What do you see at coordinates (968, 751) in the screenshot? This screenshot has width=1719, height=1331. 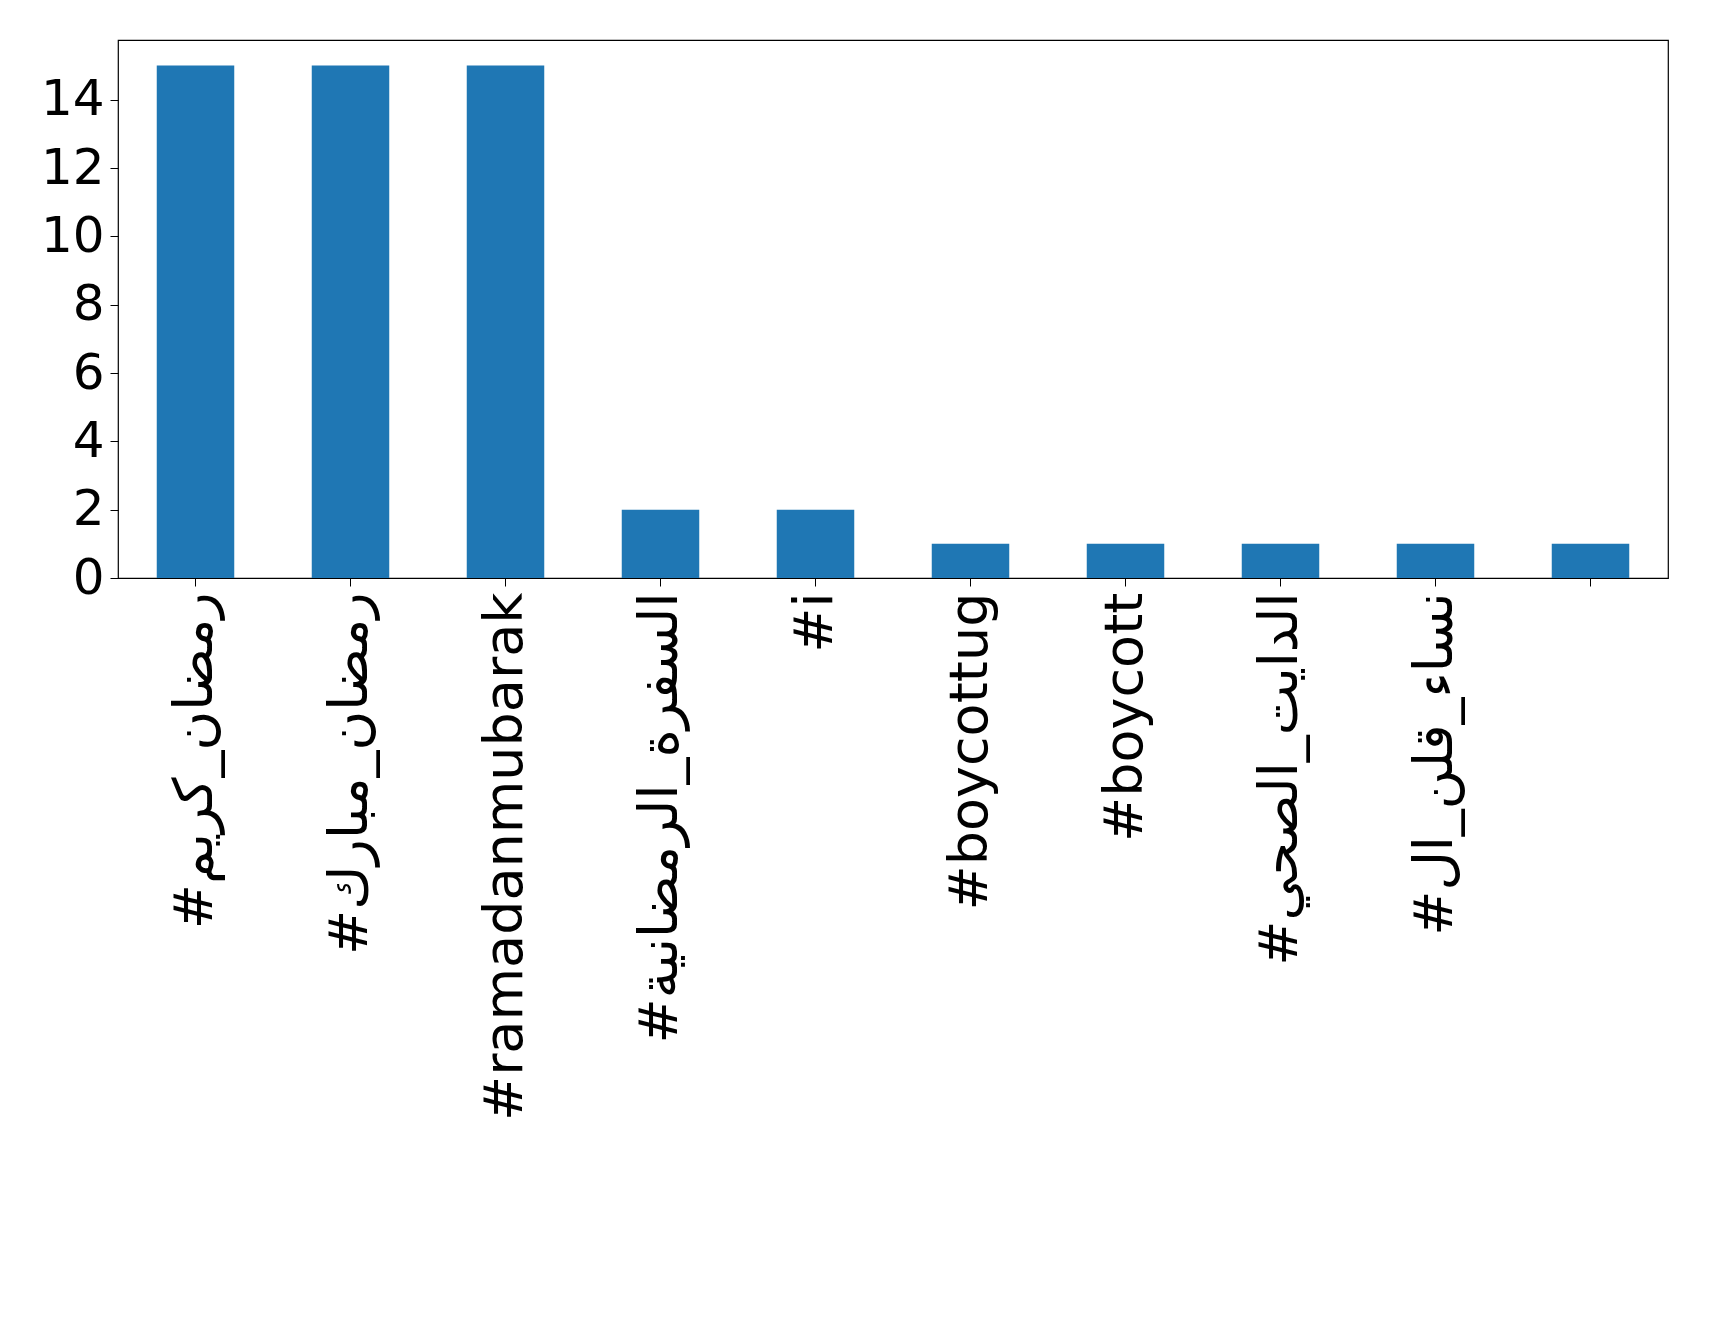 I see `x-tick-label: #boycottug` at bounding box center [968, 751].